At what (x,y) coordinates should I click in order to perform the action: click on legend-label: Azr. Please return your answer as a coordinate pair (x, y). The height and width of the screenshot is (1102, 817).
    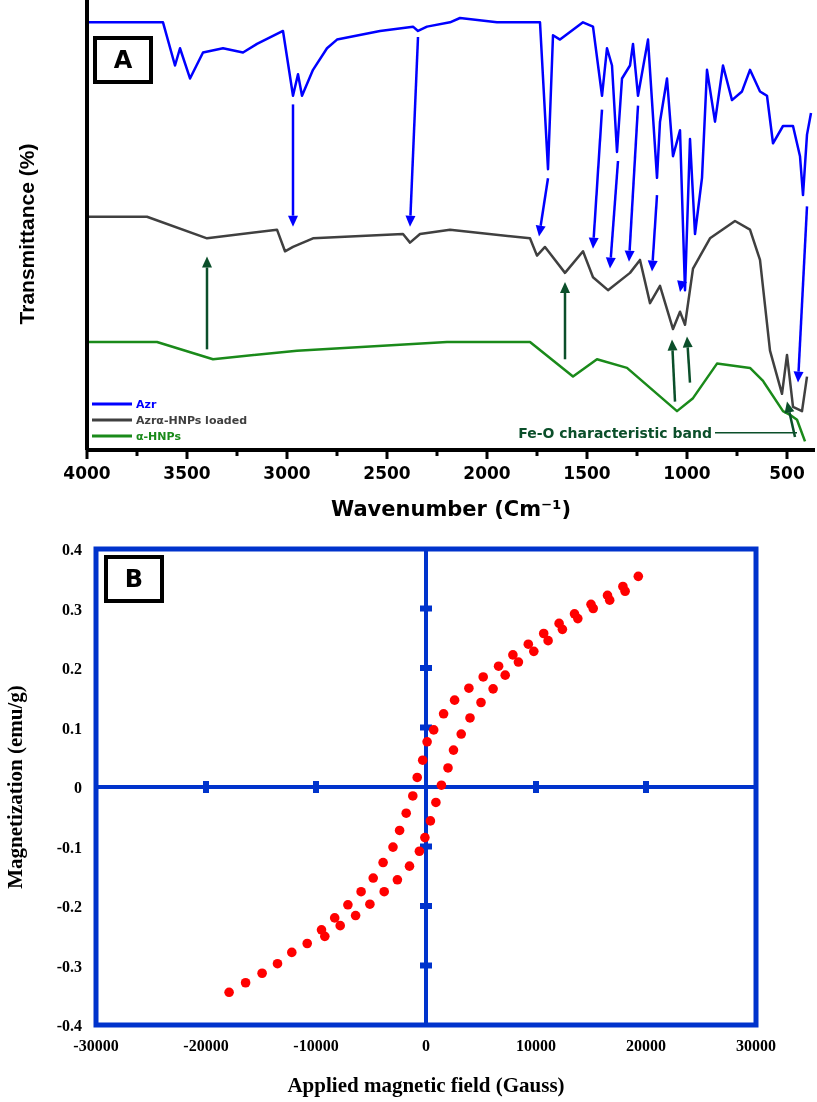
    Looking at the image, I should click on (146, 404).